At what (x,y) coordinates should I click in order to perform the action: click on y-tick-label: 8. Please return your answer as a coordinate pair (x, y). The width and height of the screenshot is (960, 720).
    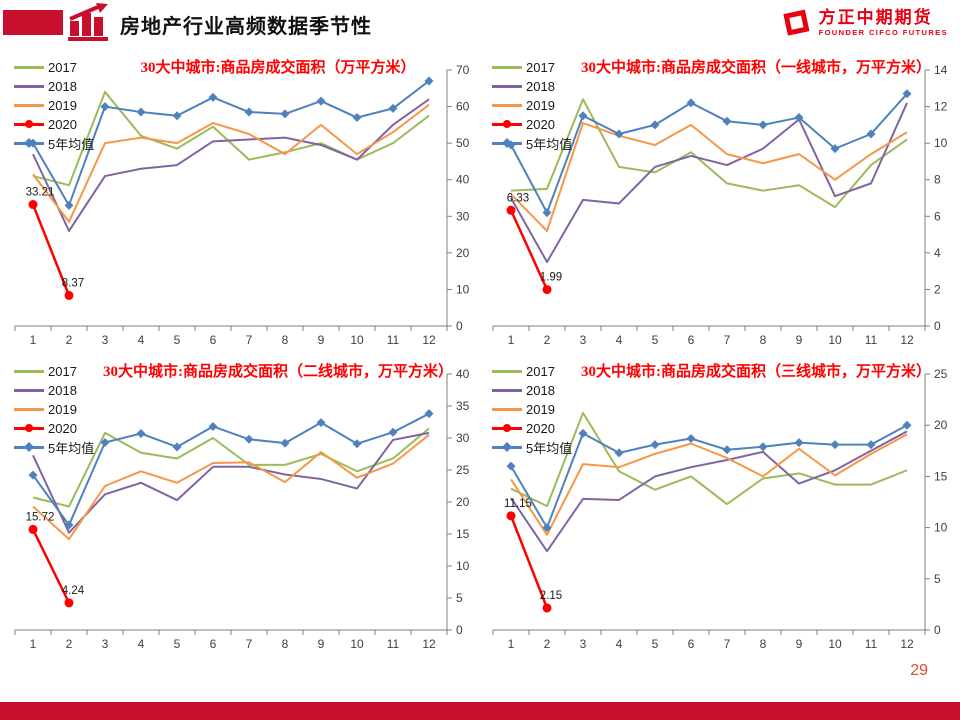
    Looking at the image, I should click on (937, 180).